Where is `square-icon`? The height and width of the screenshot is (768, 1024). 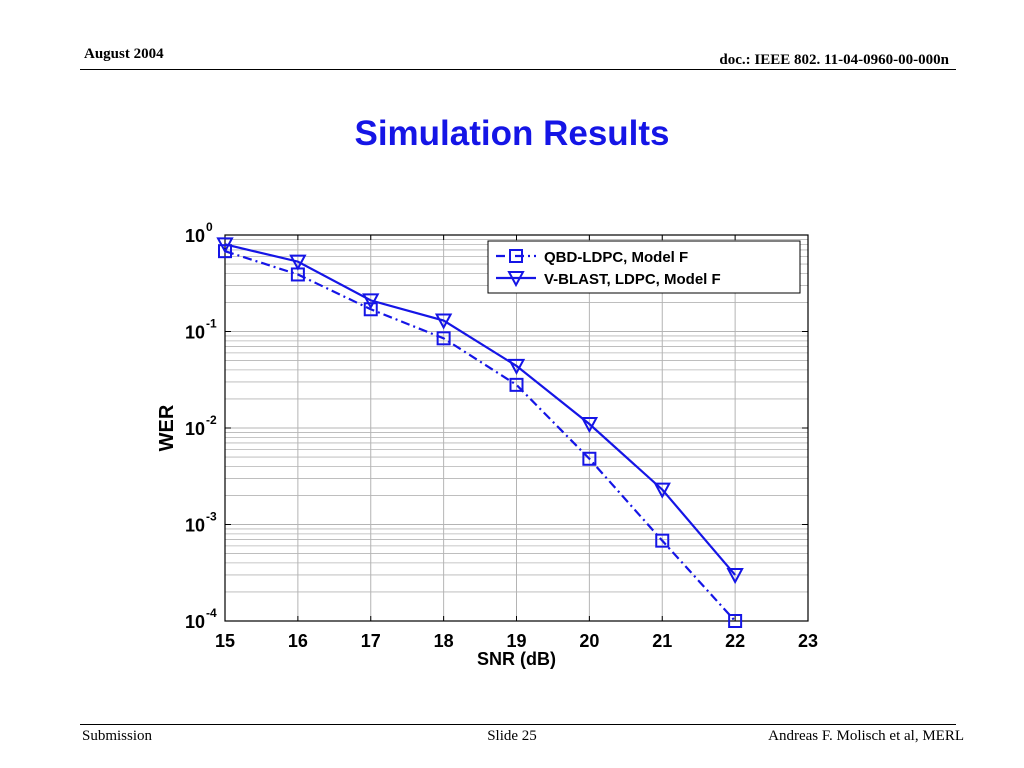 square-icon is located at coordinates (516, 256).